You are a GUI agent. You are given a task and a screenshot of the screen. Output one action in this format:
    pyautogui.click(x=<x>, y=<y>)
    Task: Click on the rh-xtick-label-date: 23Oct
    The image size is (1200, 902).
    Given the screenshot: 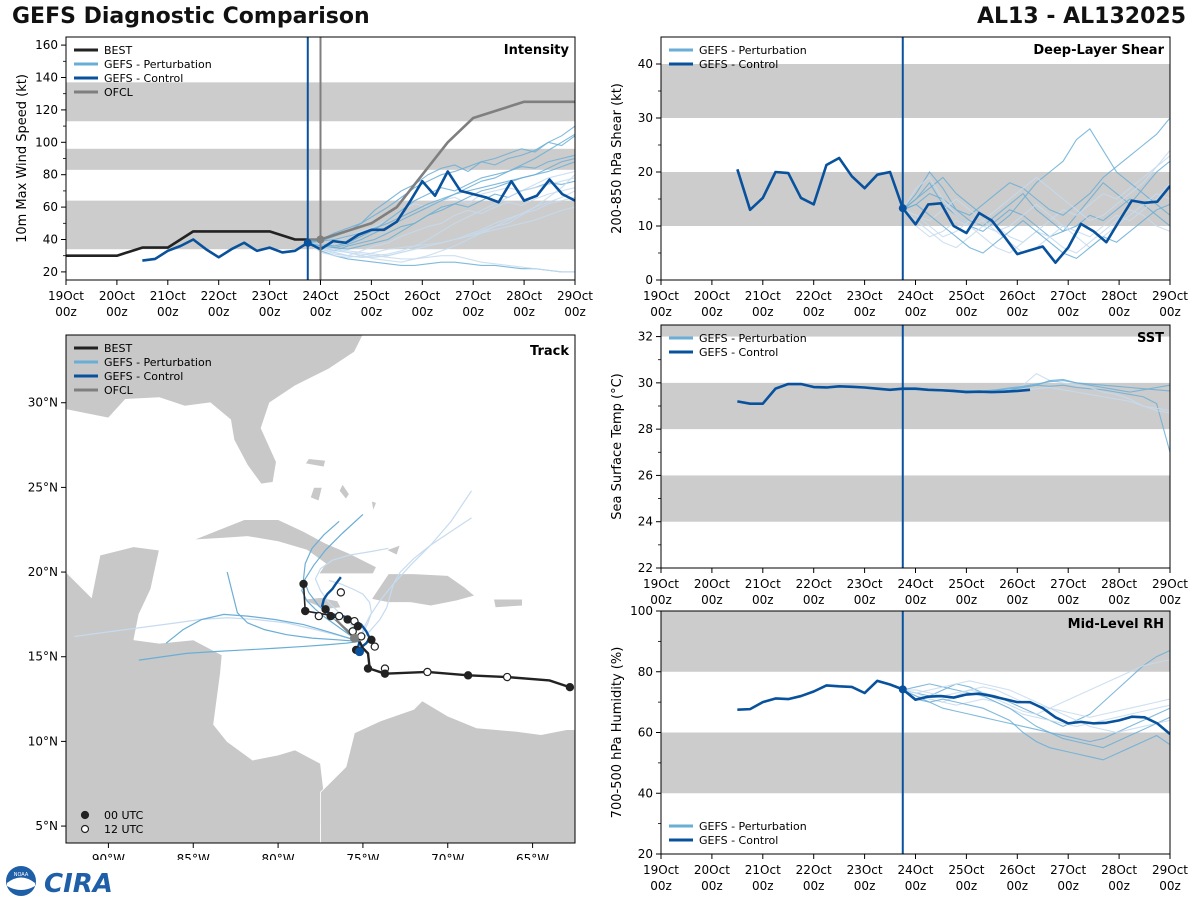 What is the action you would take?
    pyautogui.click(x=865, y=870)
    